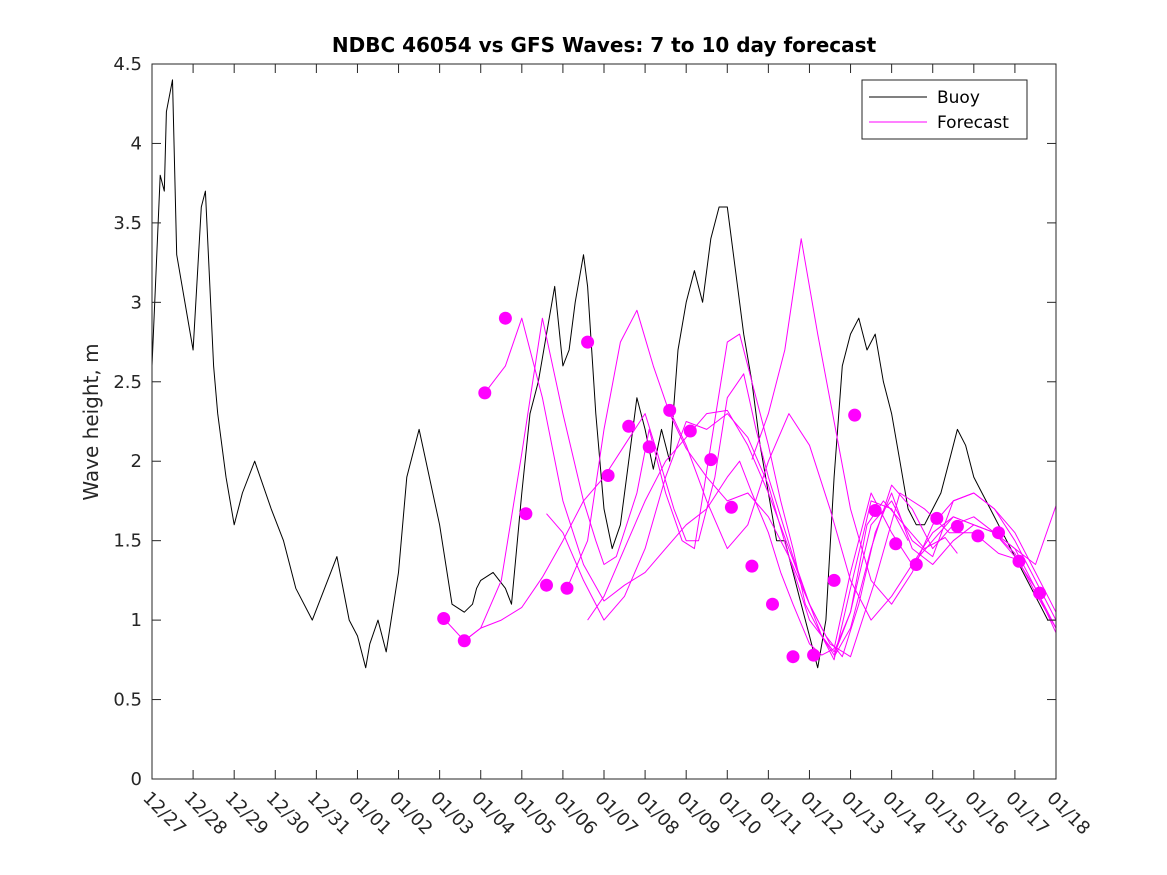  Describe the element at coordinates (973, 123) in the screenshot. I see `legend-forecast-label: Forecast` at that location.